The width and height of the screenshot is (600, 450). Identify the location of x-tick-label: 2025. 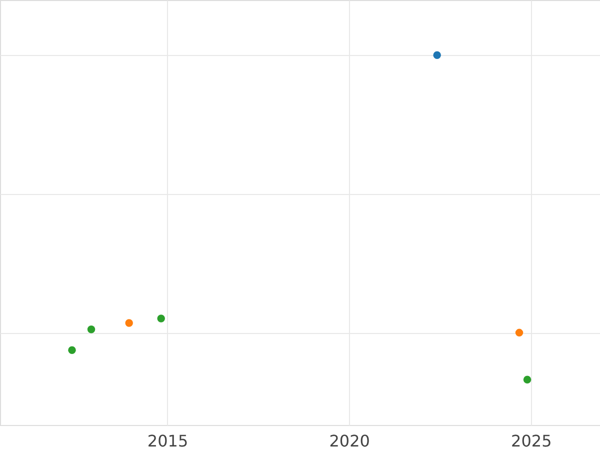
(531, 441).